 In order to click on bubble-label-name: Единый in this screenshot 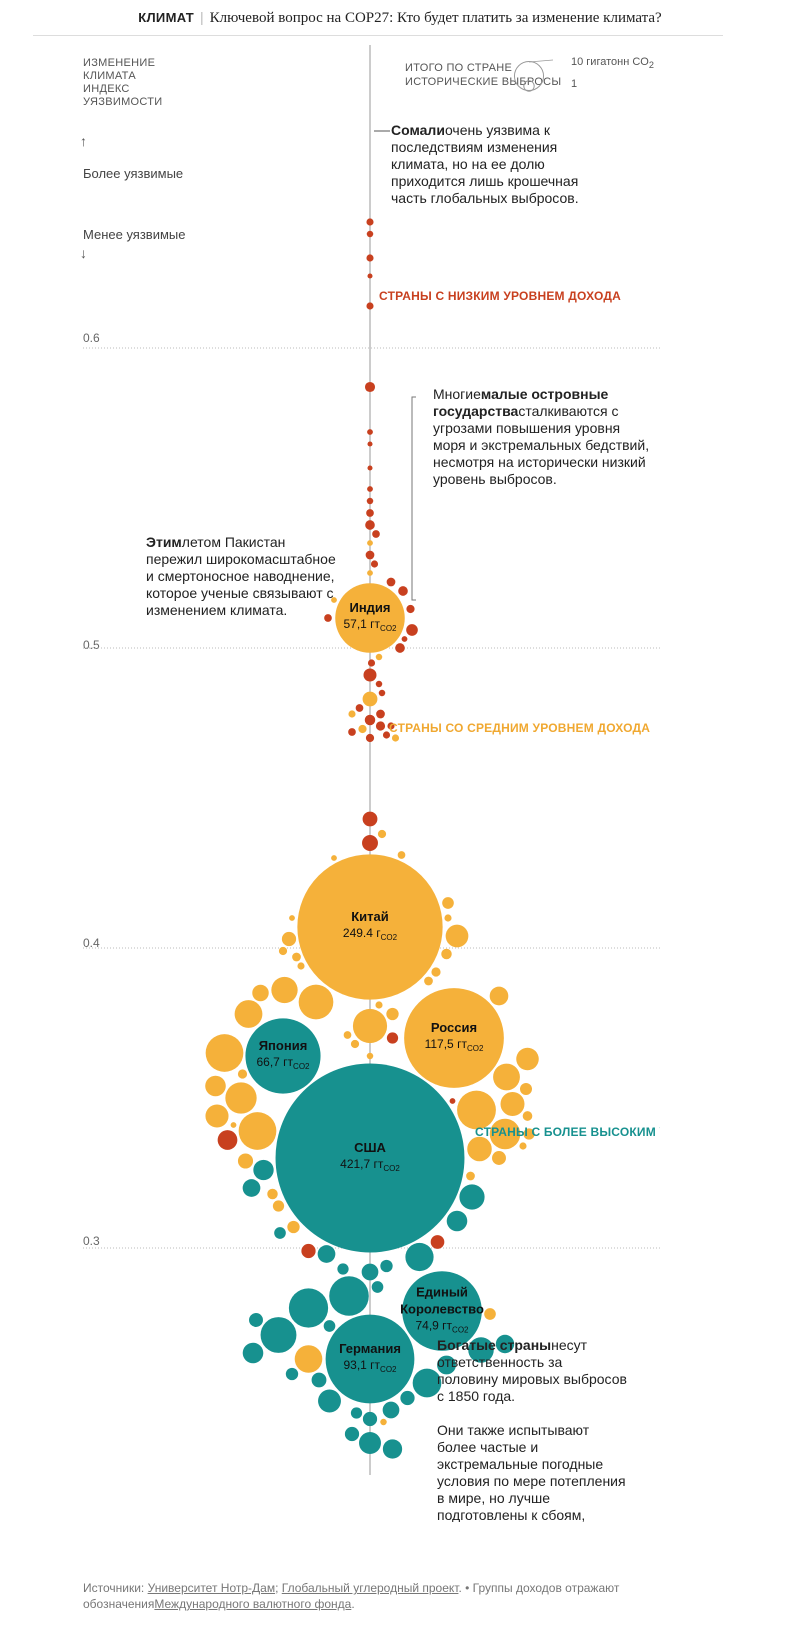, I will do `click(442, 1292)`.